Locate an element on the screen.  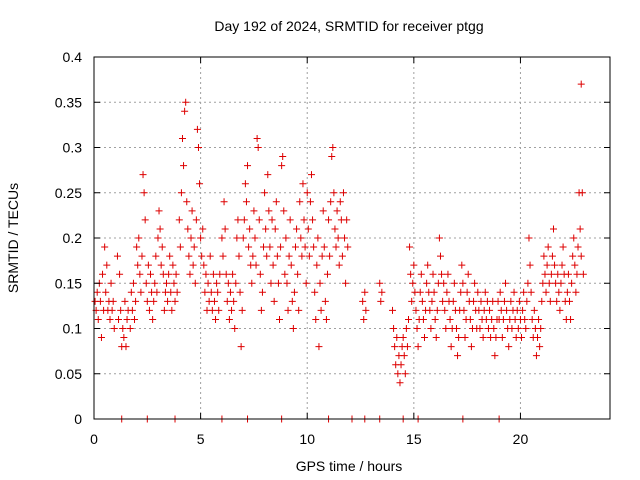
x-axis-title: GPS time / hours is located at coordinates (349, 466).